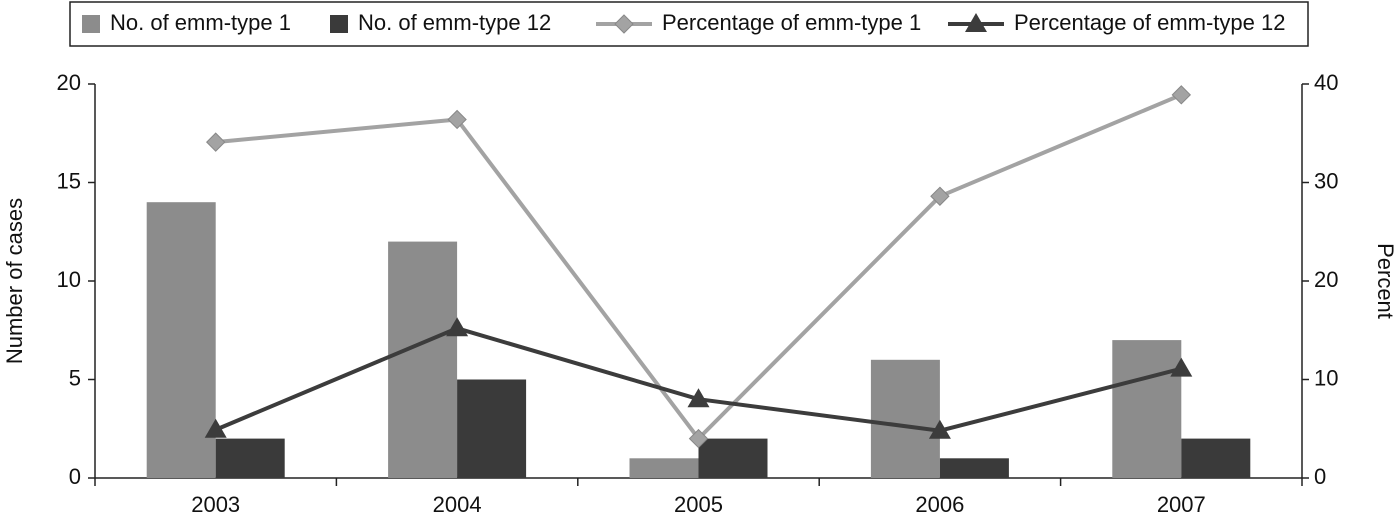  I want to click on legend-label: No. of emm-type 1, so click(200, 22).